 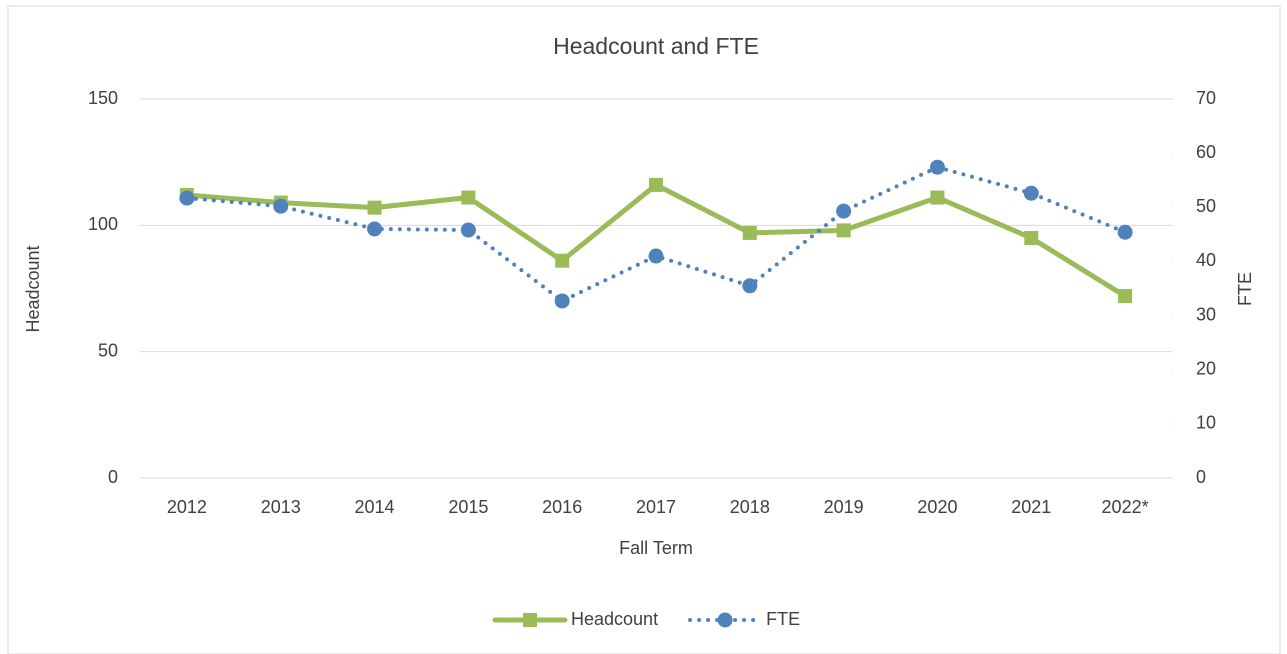 I want to click on x-tick-label: 2016, so click(x=562, y=507).